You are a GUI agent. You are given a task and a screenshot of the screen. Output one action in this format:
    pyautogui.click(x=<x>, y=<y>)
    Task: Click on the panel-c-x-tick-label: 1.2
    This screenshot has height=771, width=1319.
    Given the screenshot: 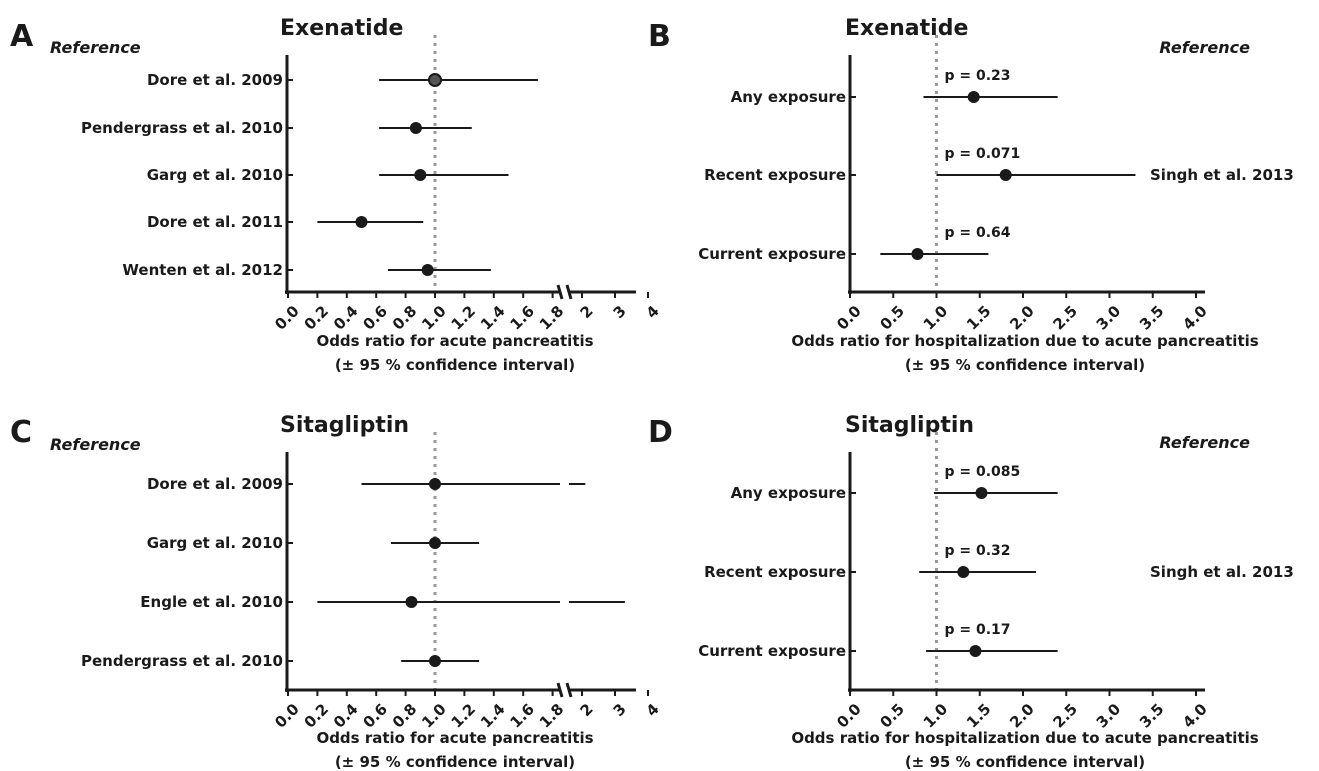 What is the action you would take?
    pyautogui.click(x=464, y=716)
    